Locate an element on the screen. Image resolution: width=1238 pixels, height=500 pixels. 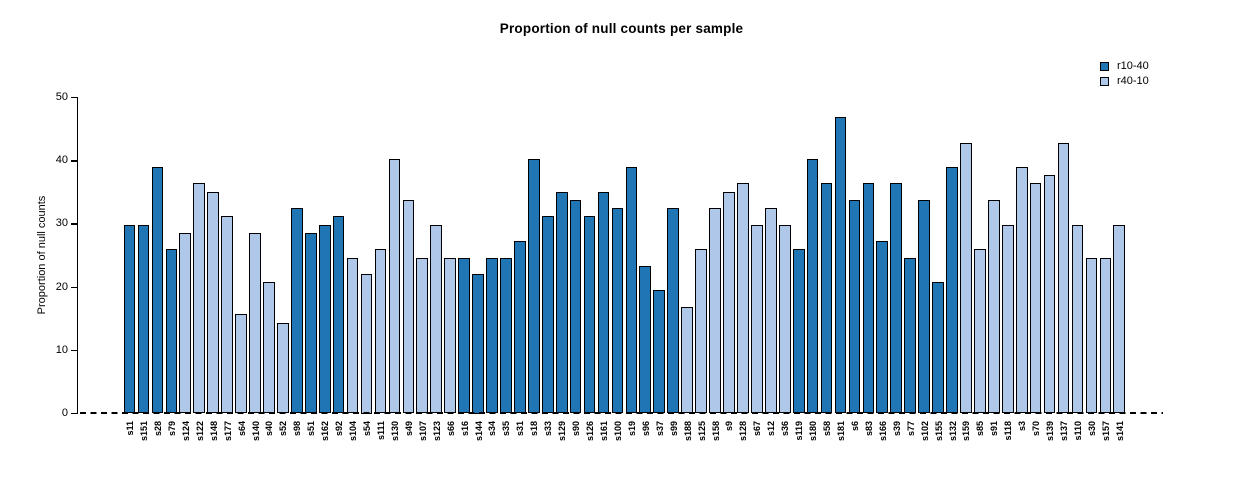
zero-baseline-dashed is located at coordinates (621, 413).